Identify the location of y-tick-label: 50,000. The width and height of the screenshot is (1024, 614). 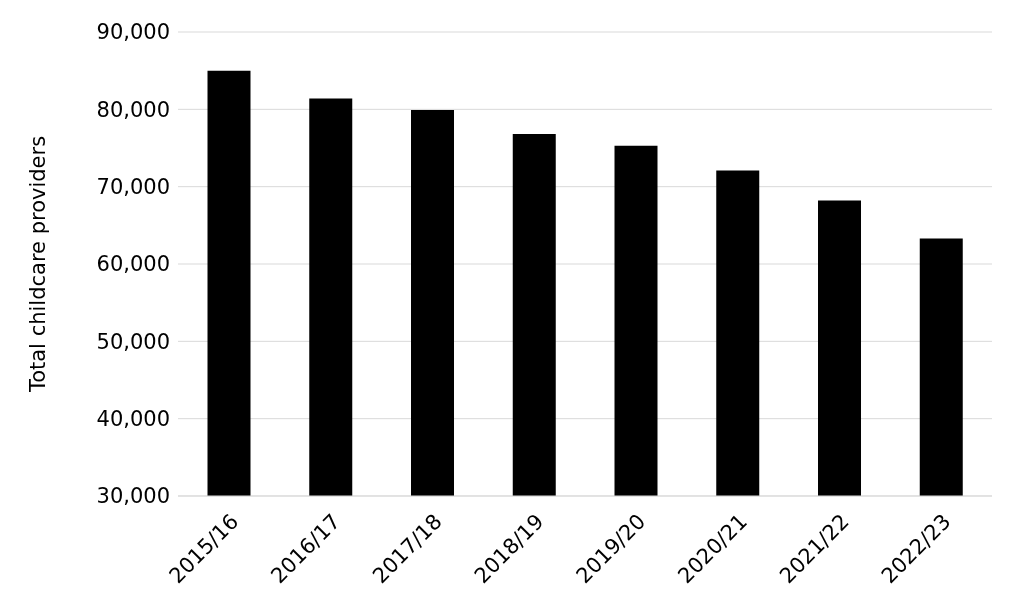
(133, 341).